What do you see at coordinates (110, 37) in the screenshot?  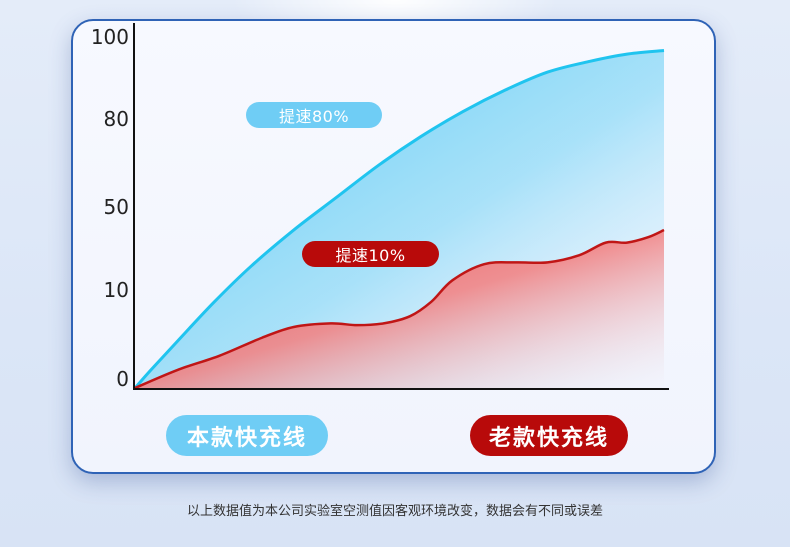 I see `y-tick-label: 100` at bounding box center [110, 37].